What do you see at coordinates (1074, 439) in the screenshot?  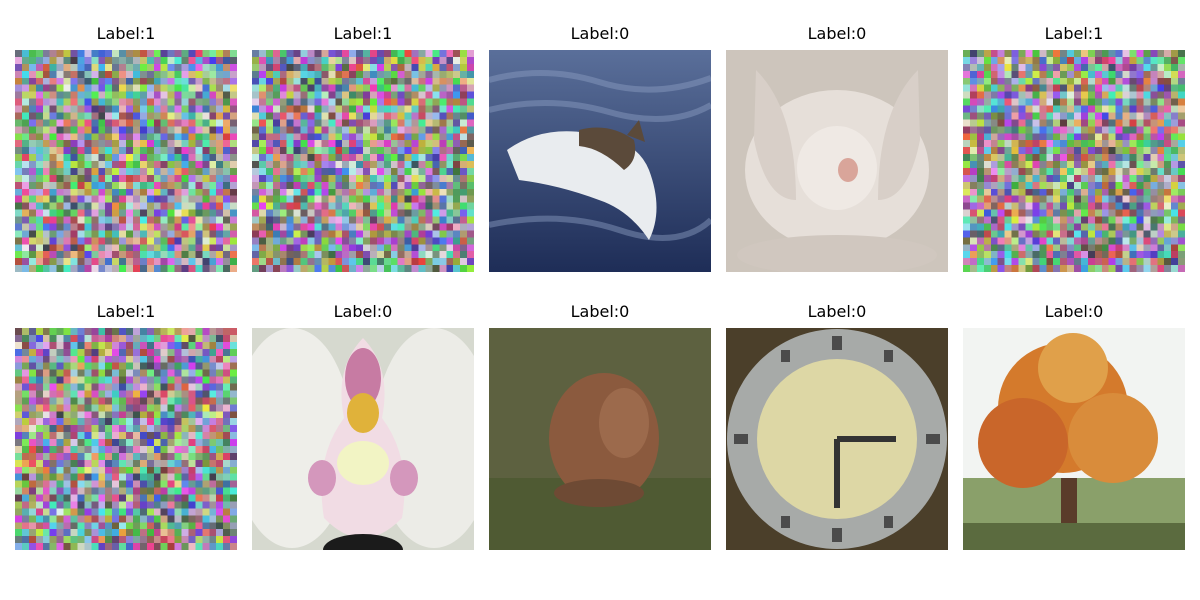 I see `tree-image` at bounding box center [1074, 439].